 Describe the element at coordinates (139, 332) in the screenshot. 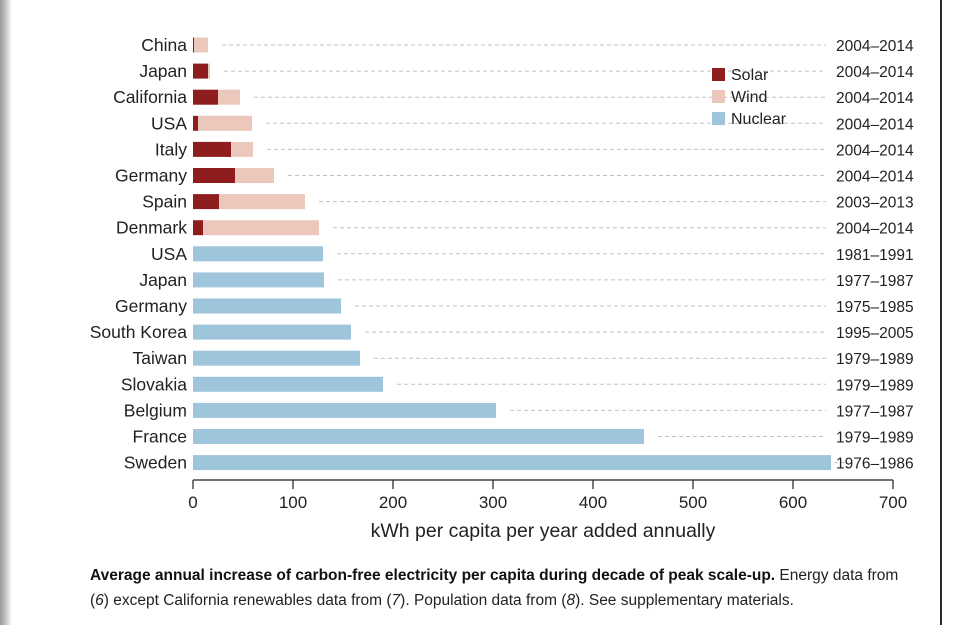

I see `category-label: South Korea` at that location.